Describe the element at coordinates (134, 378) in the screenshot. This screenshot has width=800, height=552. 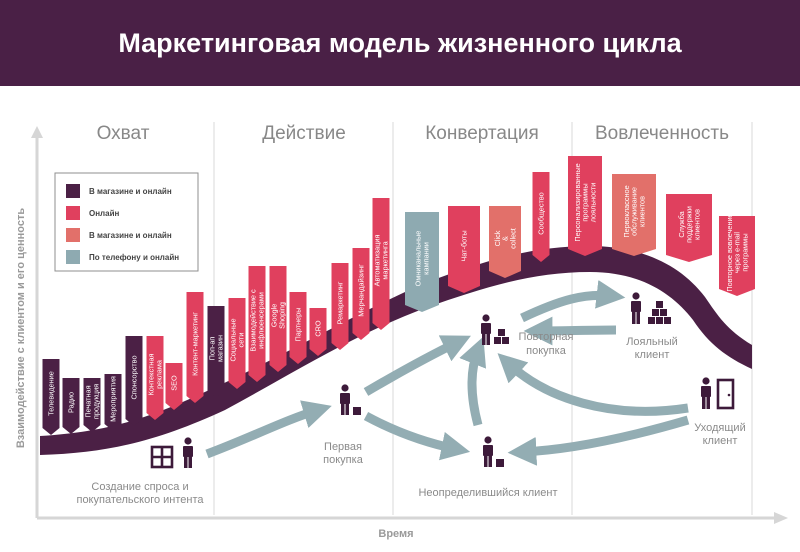
I see `channel-flag-label: Спонсорство` at that location.